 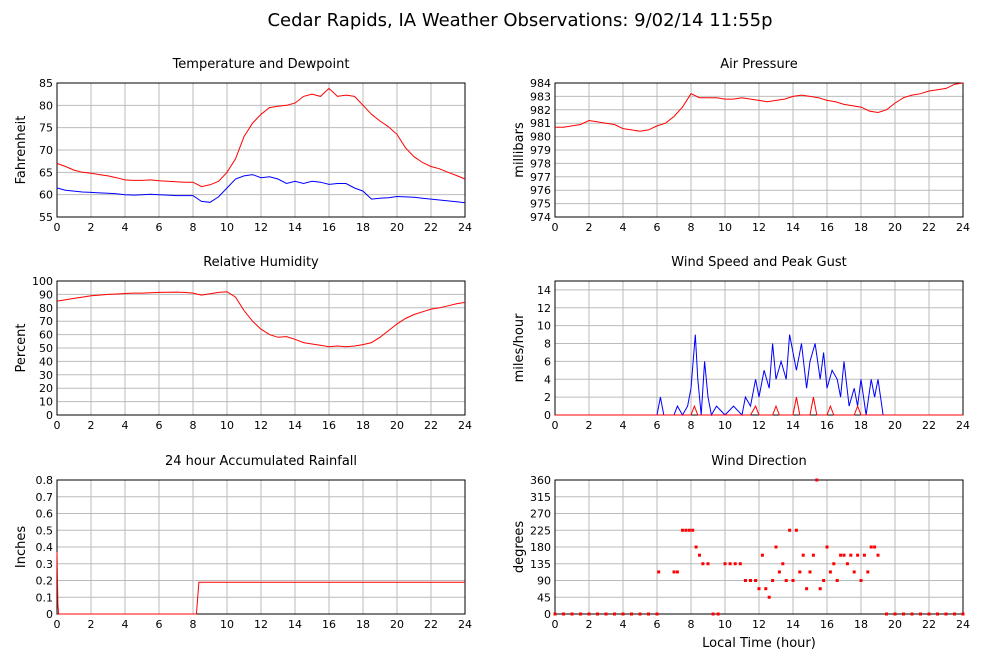 What do you see at coordinates (540, 163) in the screenshot?
I see `y-tick-label: 978` at bounding box center [540, 163].